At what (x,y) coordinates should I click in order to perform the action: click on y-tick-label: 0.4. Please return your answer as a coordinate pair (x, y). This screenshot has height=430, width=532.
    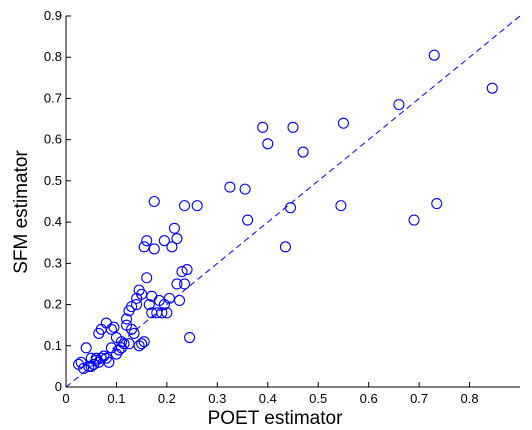
    Looking at the image, I should click on (53, 221).